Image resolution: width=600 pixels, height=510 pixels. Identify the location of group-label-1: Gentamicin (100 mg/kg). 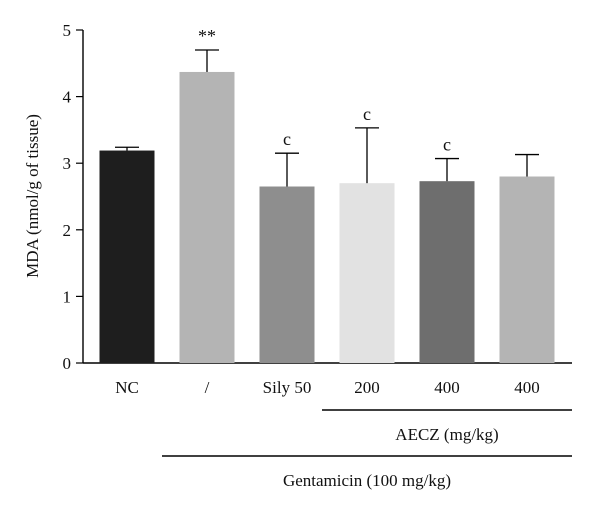
(367, 480).